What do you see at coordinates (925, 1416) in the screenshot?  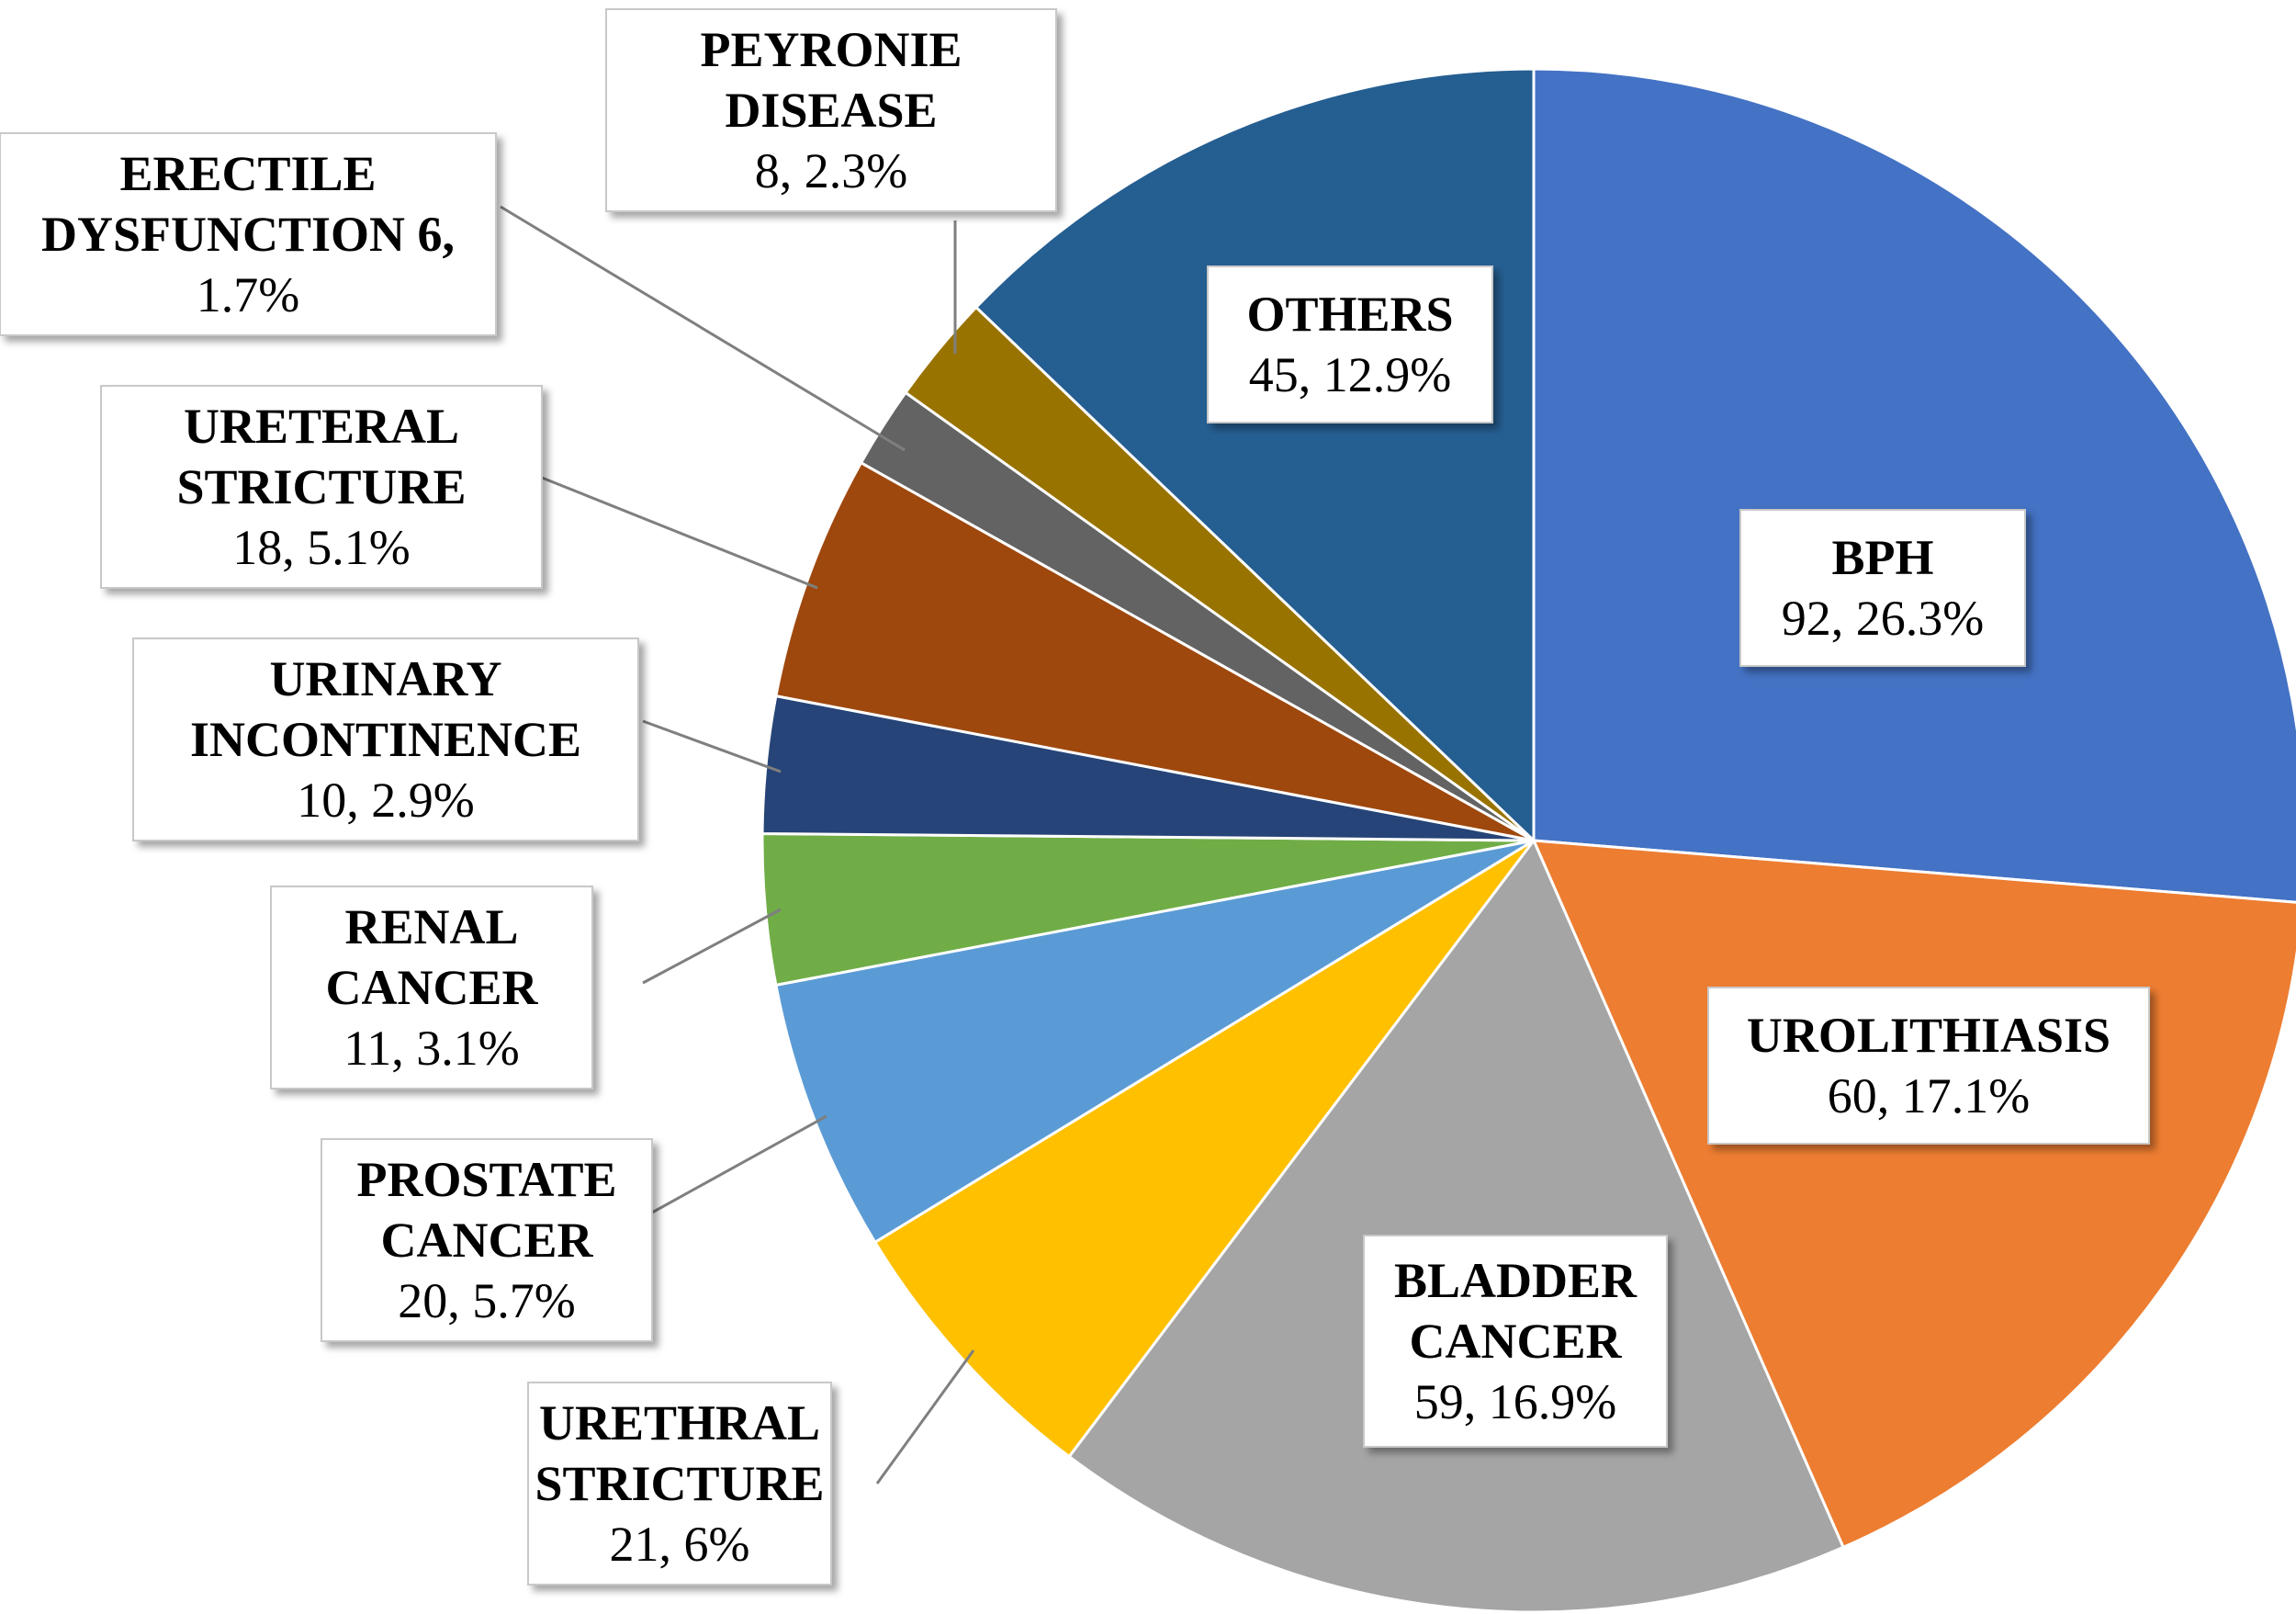 I see `leader-line-urethral-stricture` at bounding box center [925, 1416].